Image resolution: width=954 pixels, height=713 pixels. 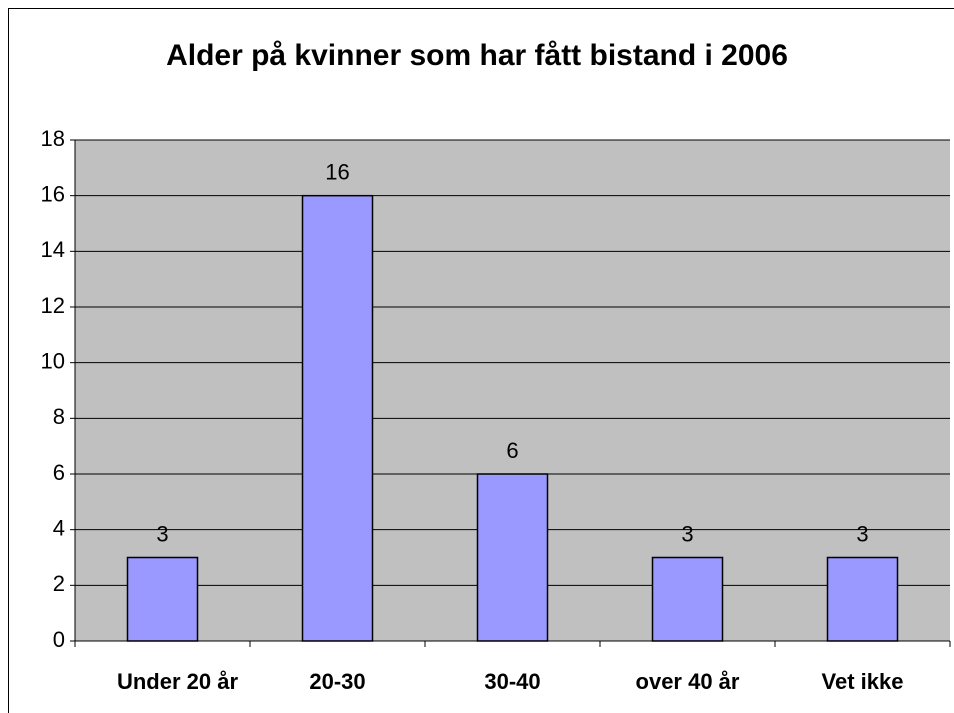 What do you see at coordinates (863, 681) in the screenshot?
I see `x-tick-label: Vet ikke` at bounding box center [863, 681].